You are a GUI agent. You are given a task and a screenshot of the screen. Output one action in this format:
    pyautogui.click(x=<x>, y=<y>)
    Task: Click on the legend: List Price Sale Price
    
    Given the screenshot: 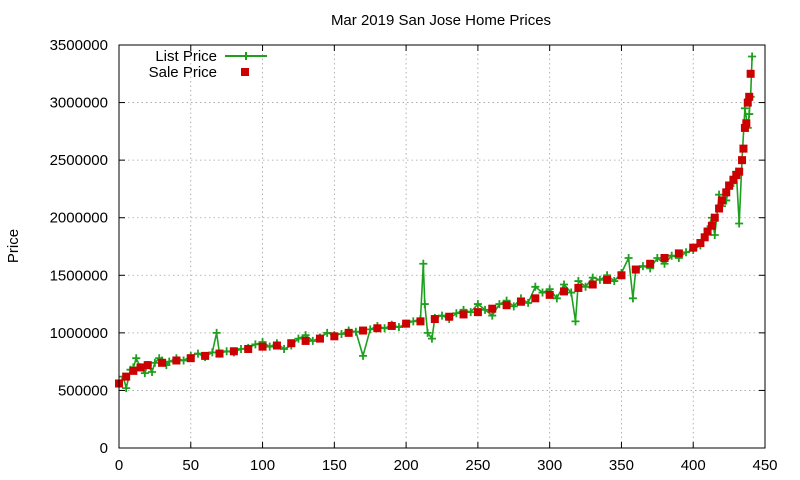 What is the action you would take?
    pyautogui.click(x=208, y=64)
    